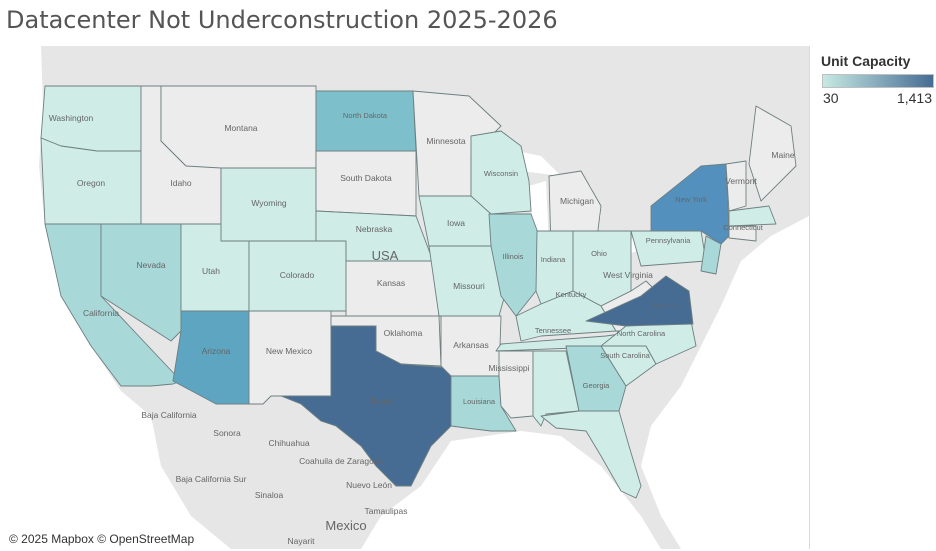  Describe the element at coordinates (456, 223) in the screenshot. I see `label-iowa: Iowa` at that location.